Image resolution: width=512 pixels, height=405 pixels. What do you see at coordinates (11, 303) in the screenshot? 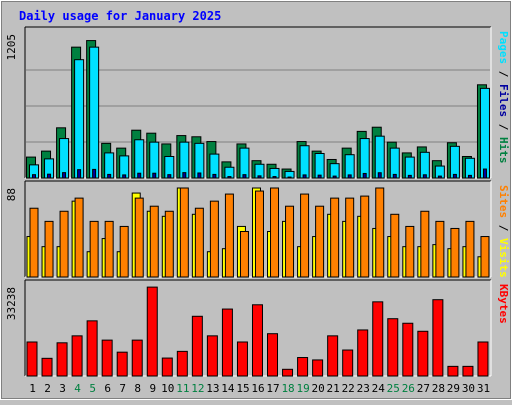
I see `panel-3-max-label: 33238` at bounding box center [11, 303].